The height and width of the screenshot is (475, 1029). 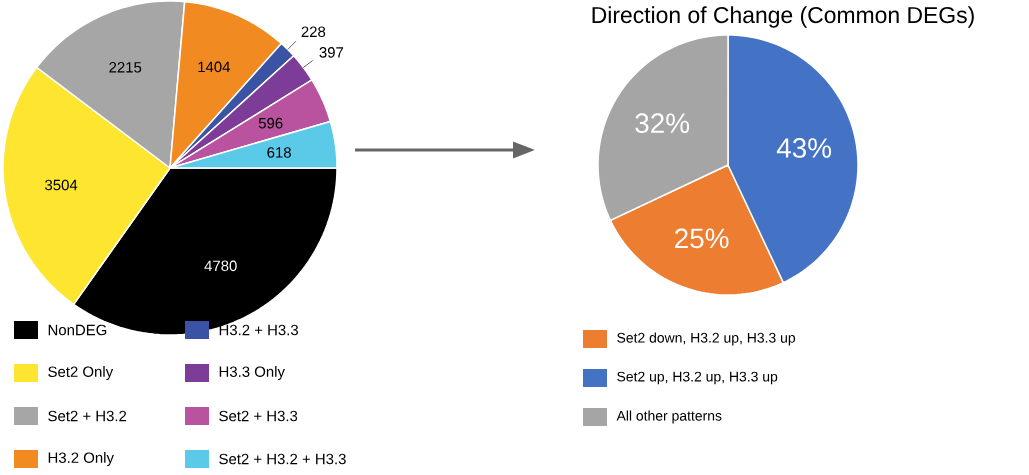 What do you see at coordinates (87, 416) in the screenshot?
I see `legend-label: Set2 + H3.2` at bounding box center [87, 416].